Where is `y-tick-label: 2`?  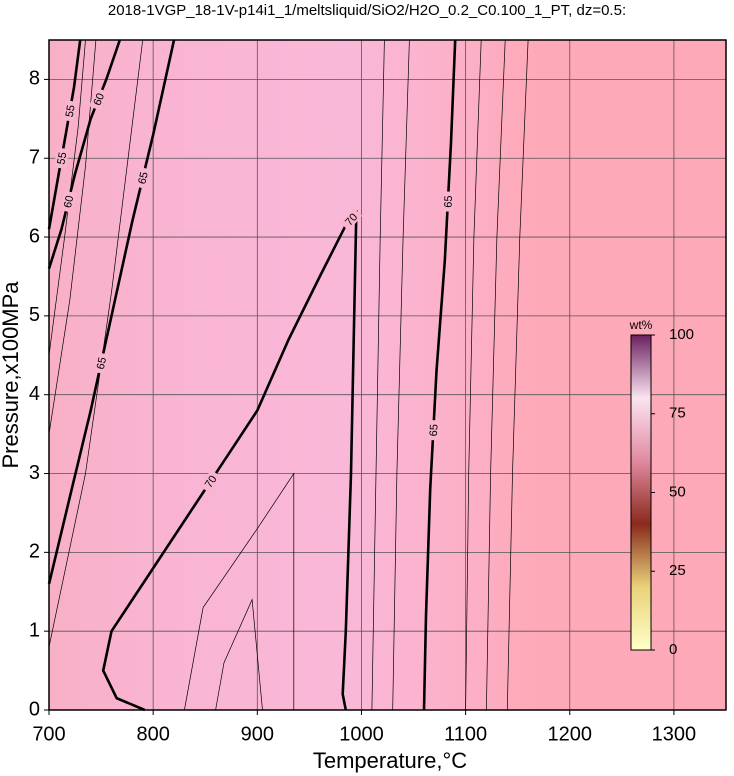
y-tick-label: 2 is located at coordinates (34, 552).